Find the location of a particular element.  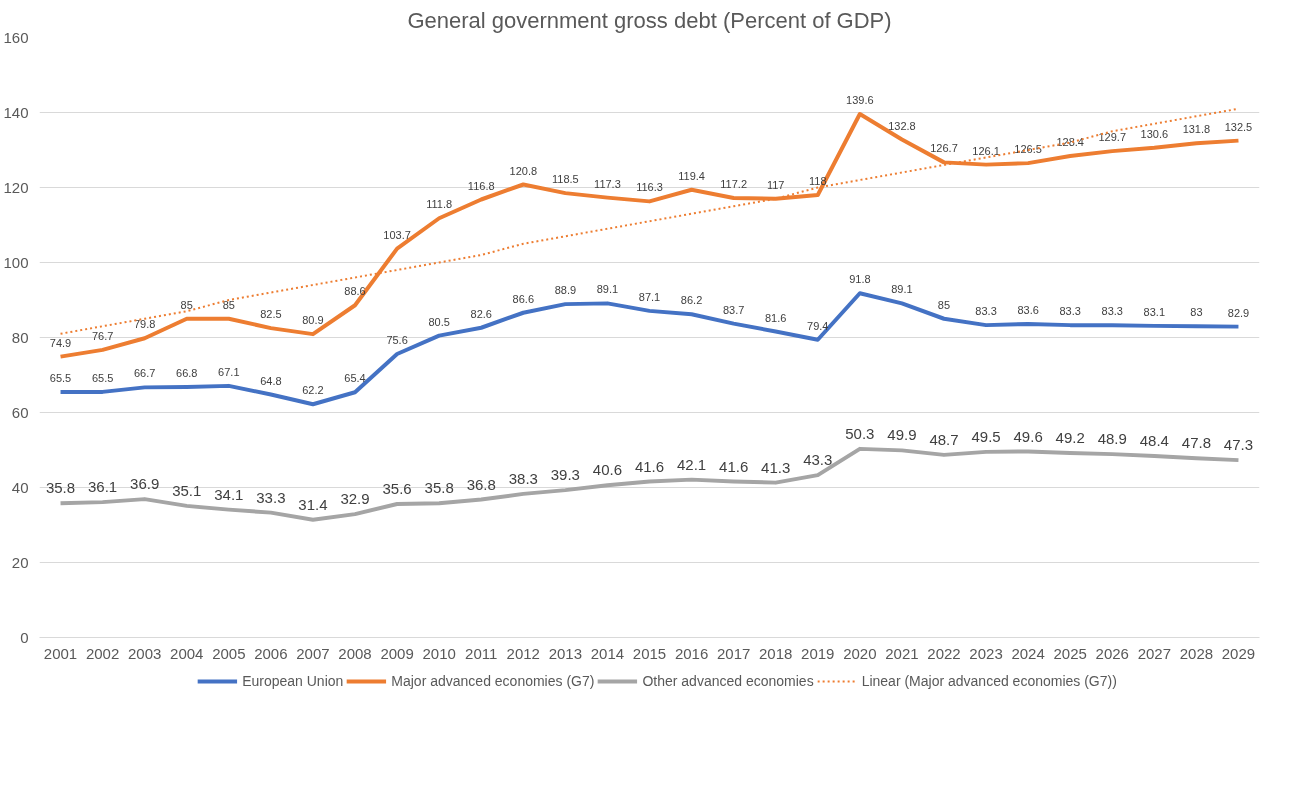

data-label: 132.8 is located at coordinates (902, 125).